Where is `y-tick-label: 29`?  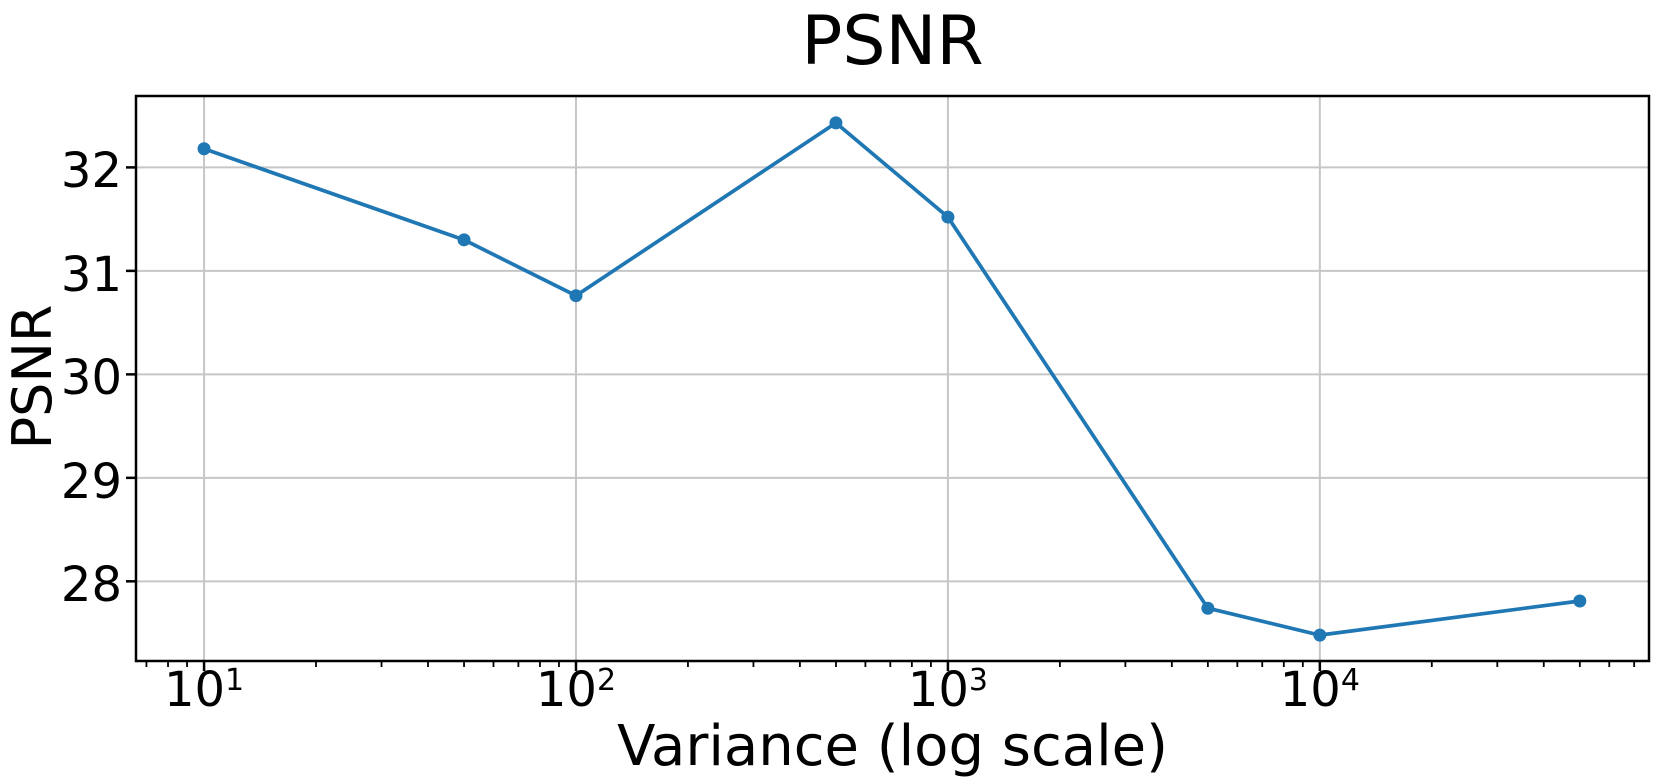
y-tick-label: 29 is located at coordinates (91, 481).